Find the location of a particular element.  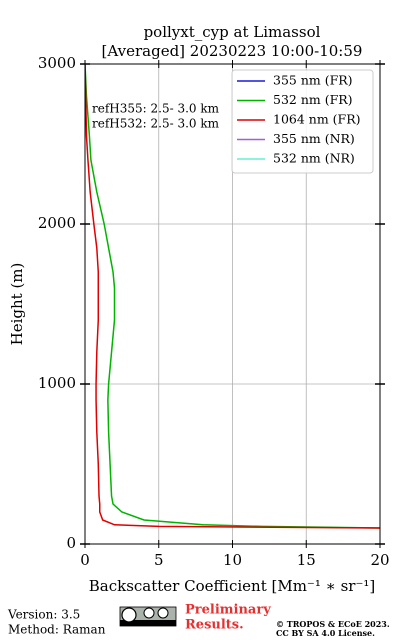

annotation: refH355: 2.5- 3.0 km is located at coordinates (156, 109).